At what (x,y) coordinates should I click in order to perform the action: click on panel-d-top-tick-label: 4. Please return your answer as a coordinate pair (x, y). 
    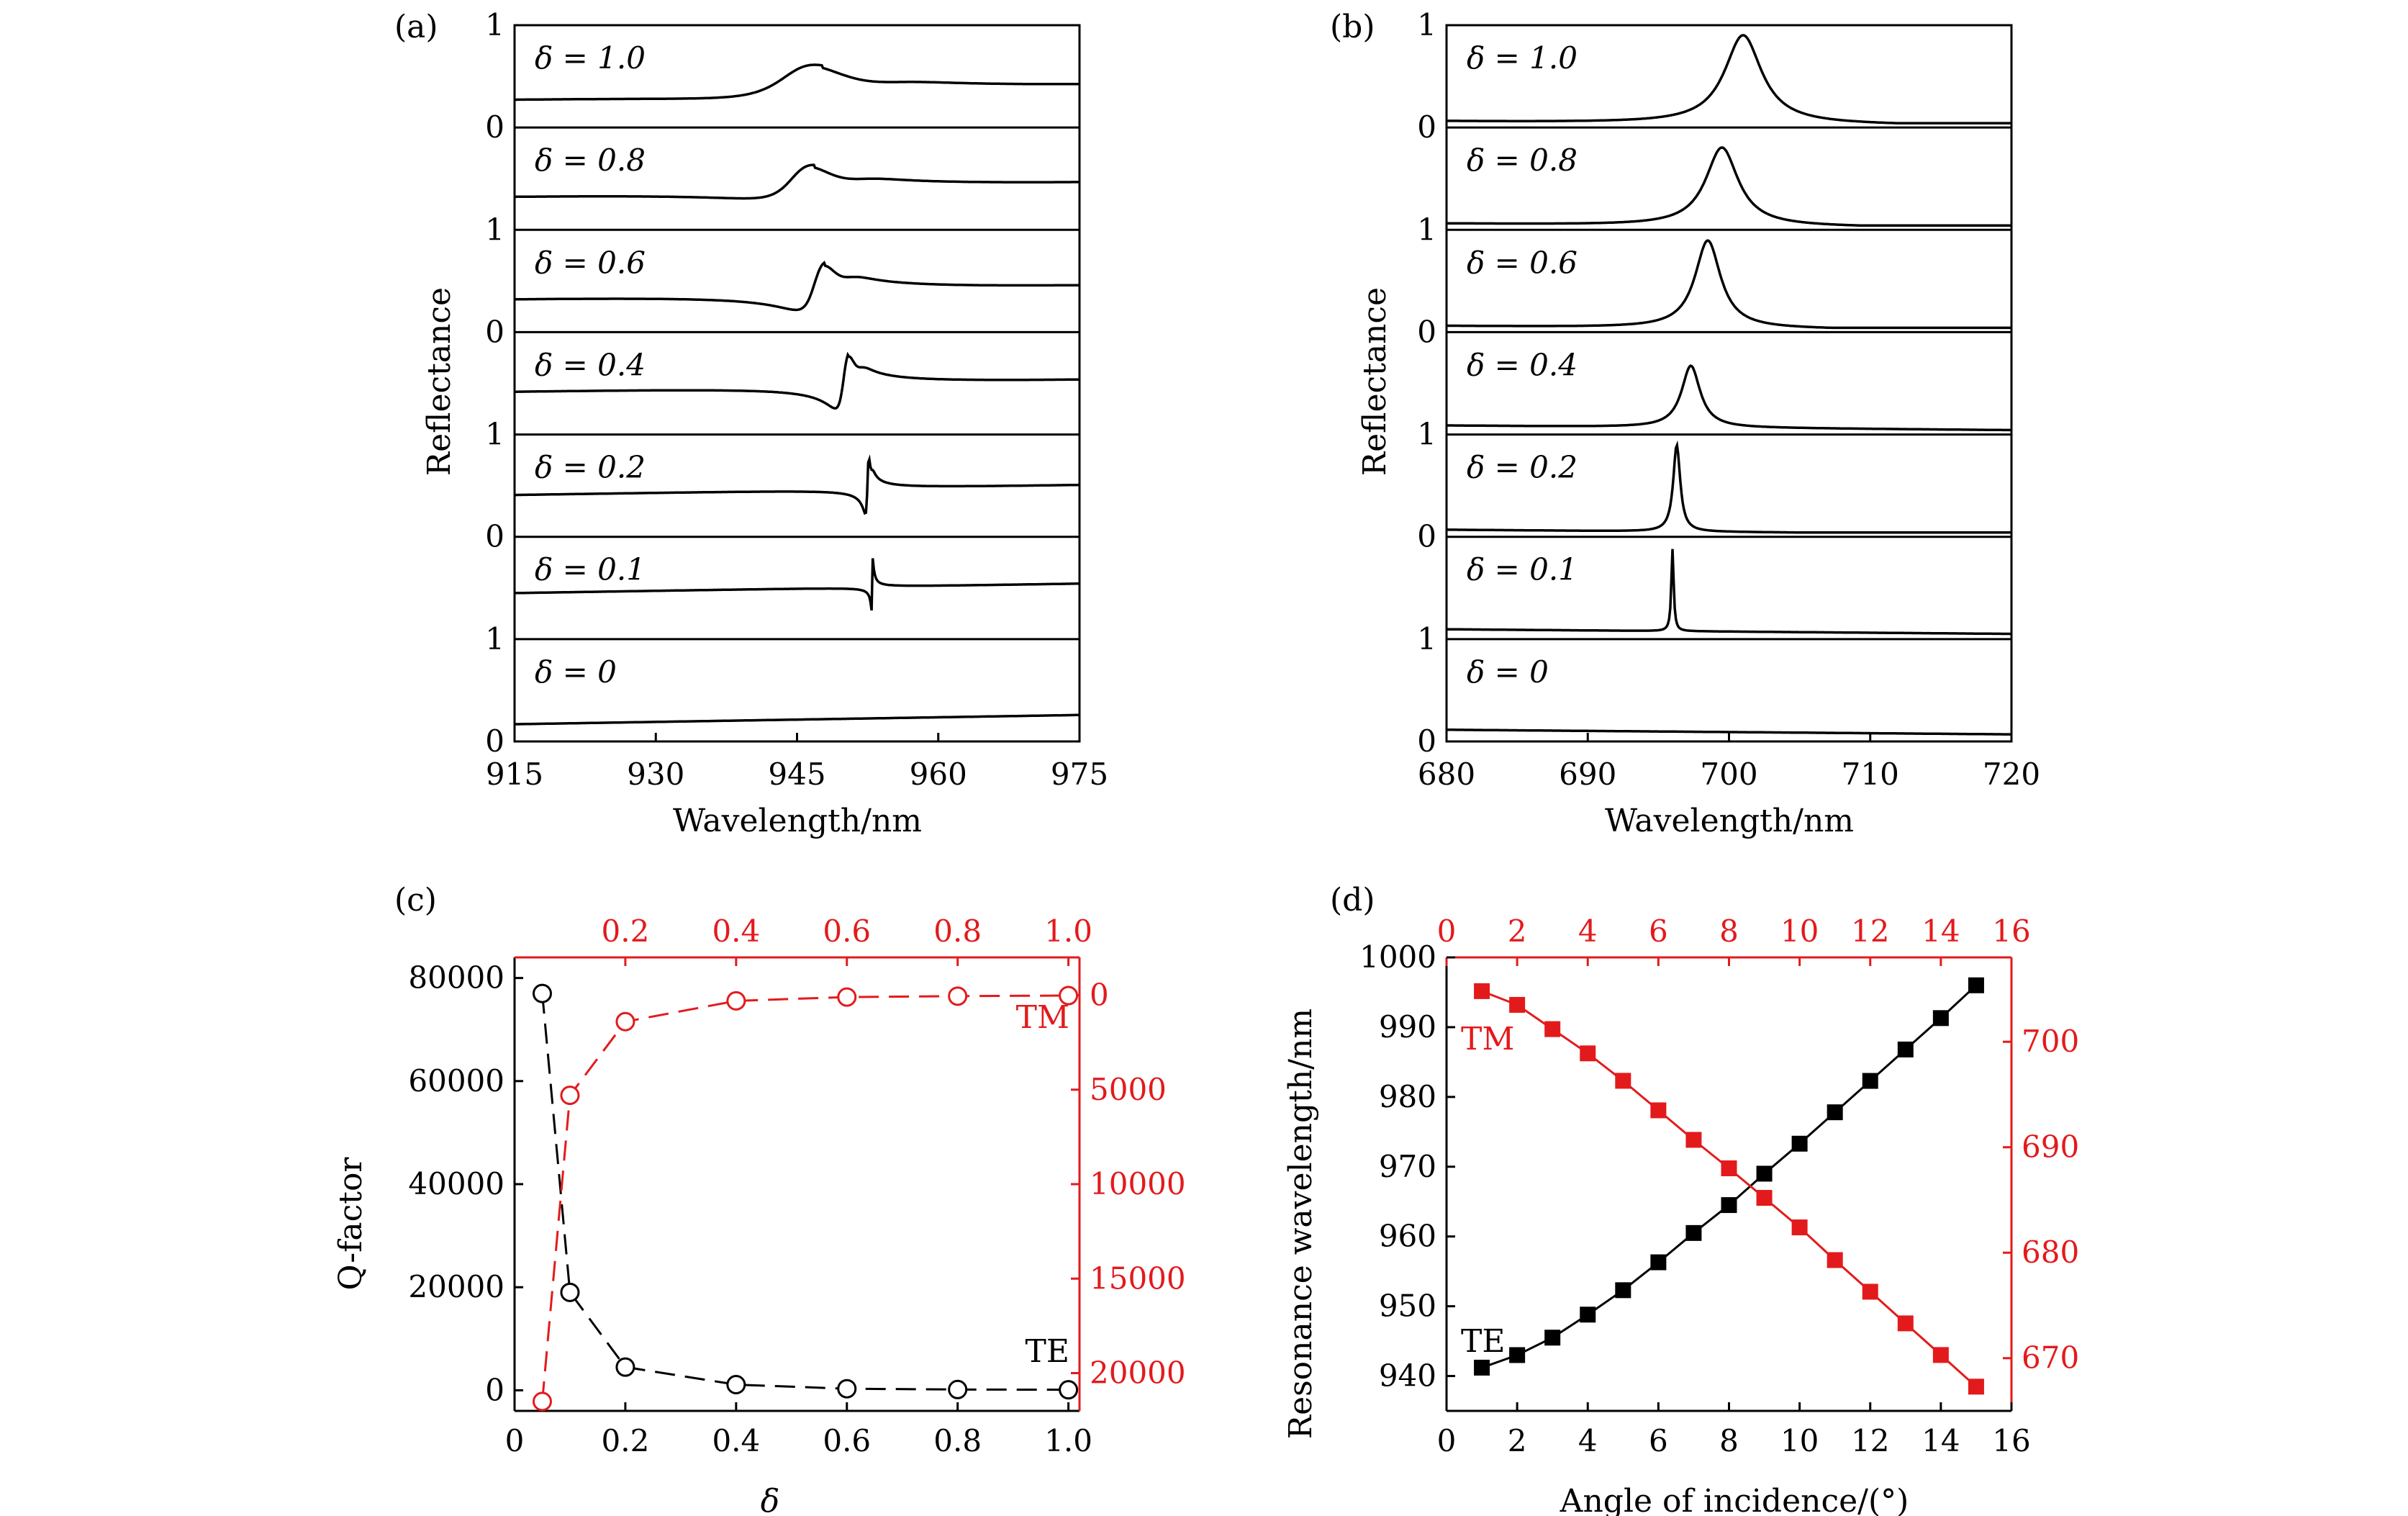
    Looking at the image, I should click on (1588, 931).